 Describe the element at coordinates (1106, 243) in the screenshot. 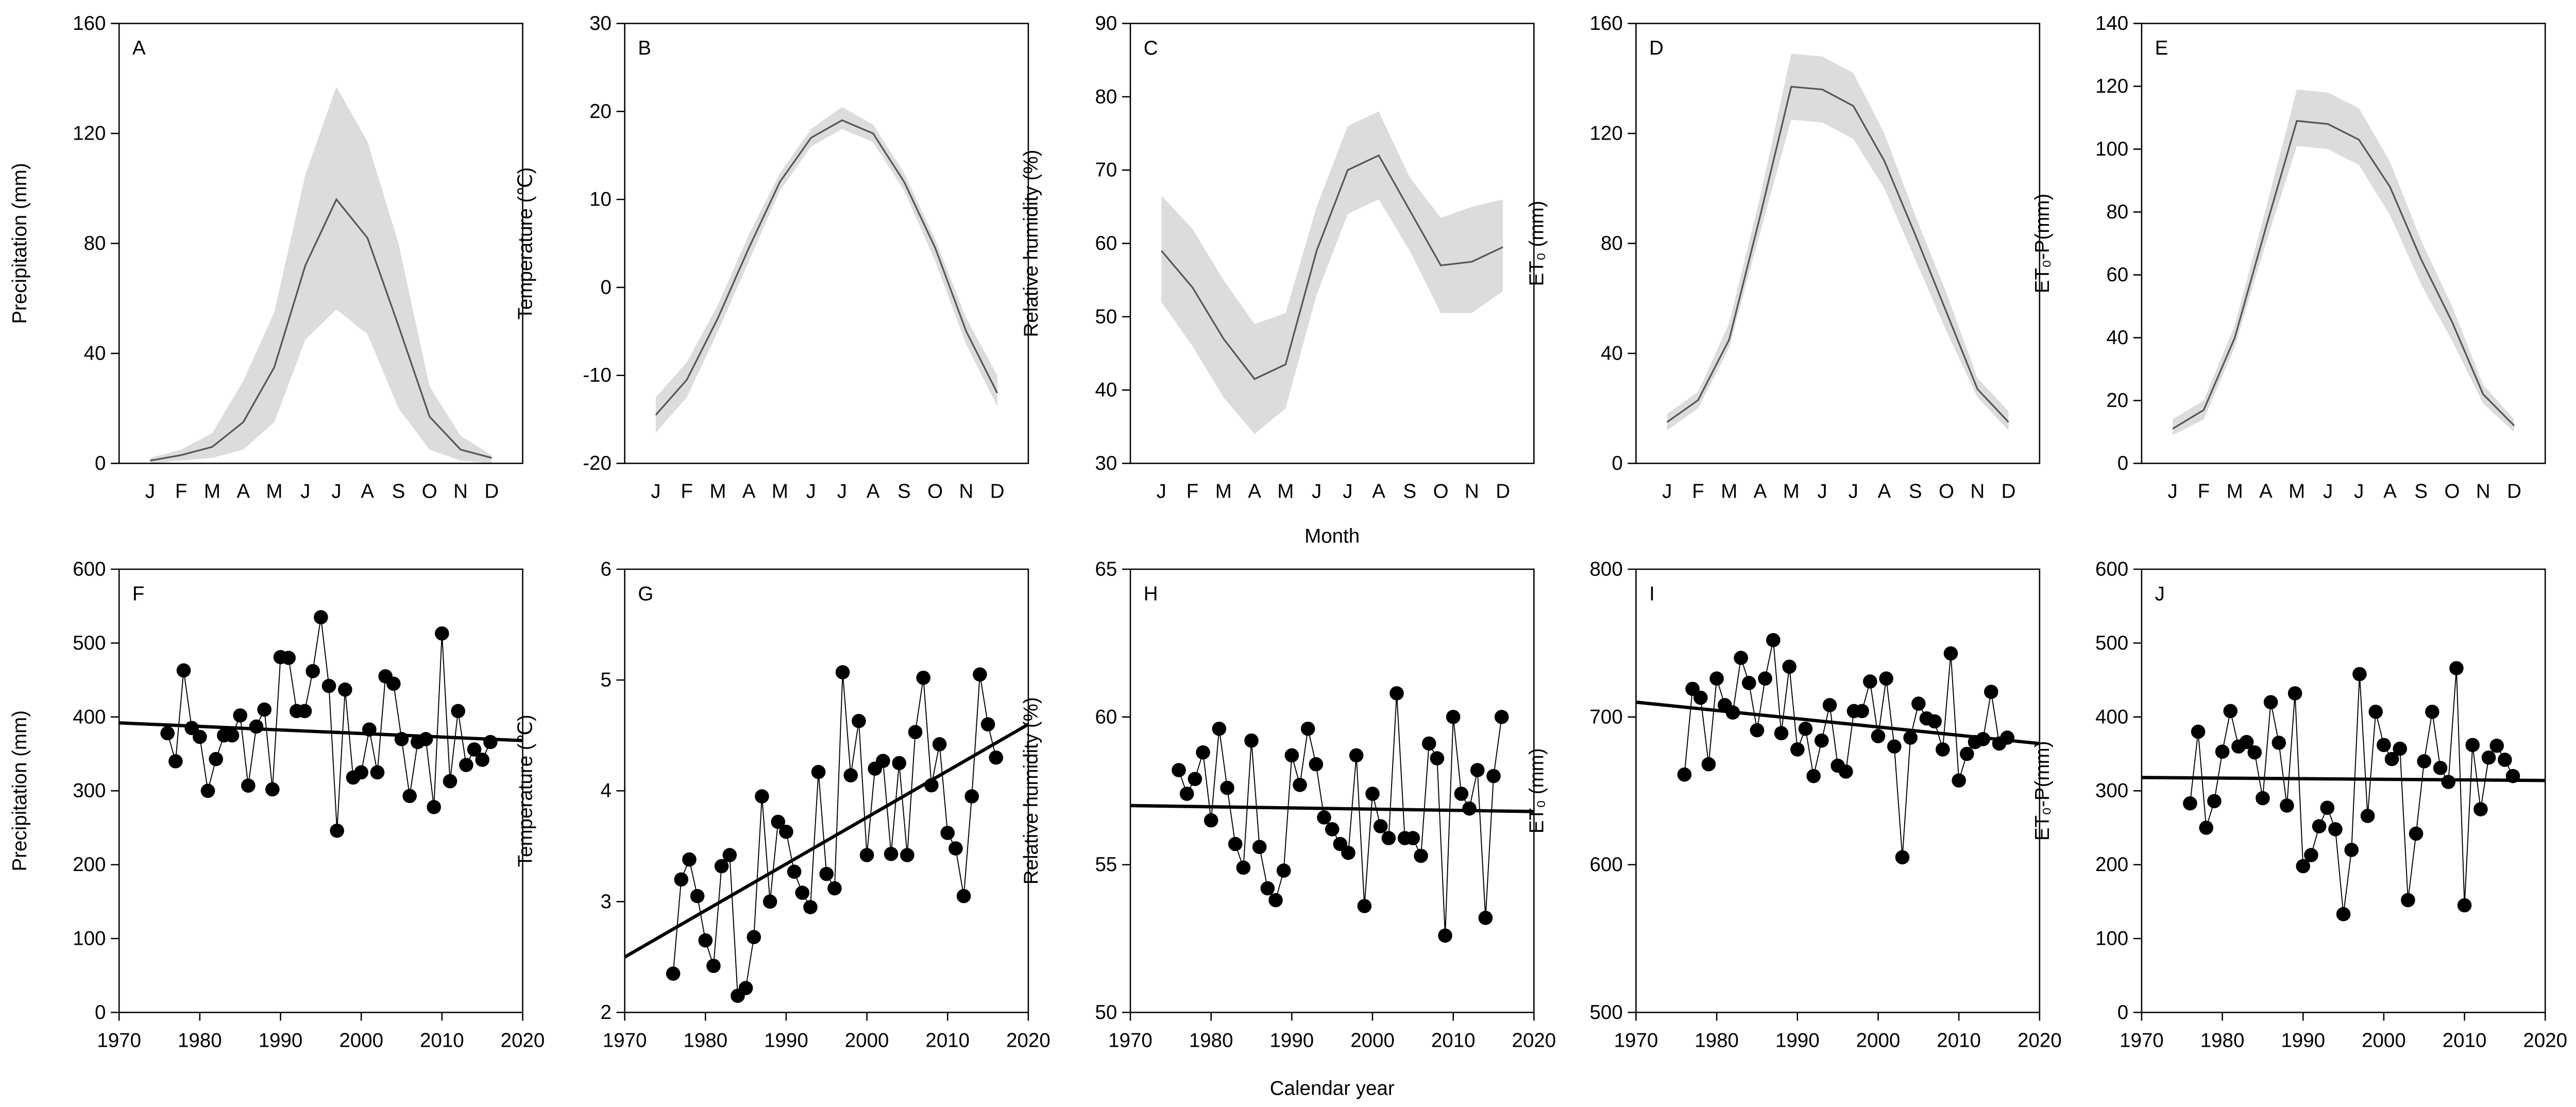

I see `y-tick-label: 60` at that location.